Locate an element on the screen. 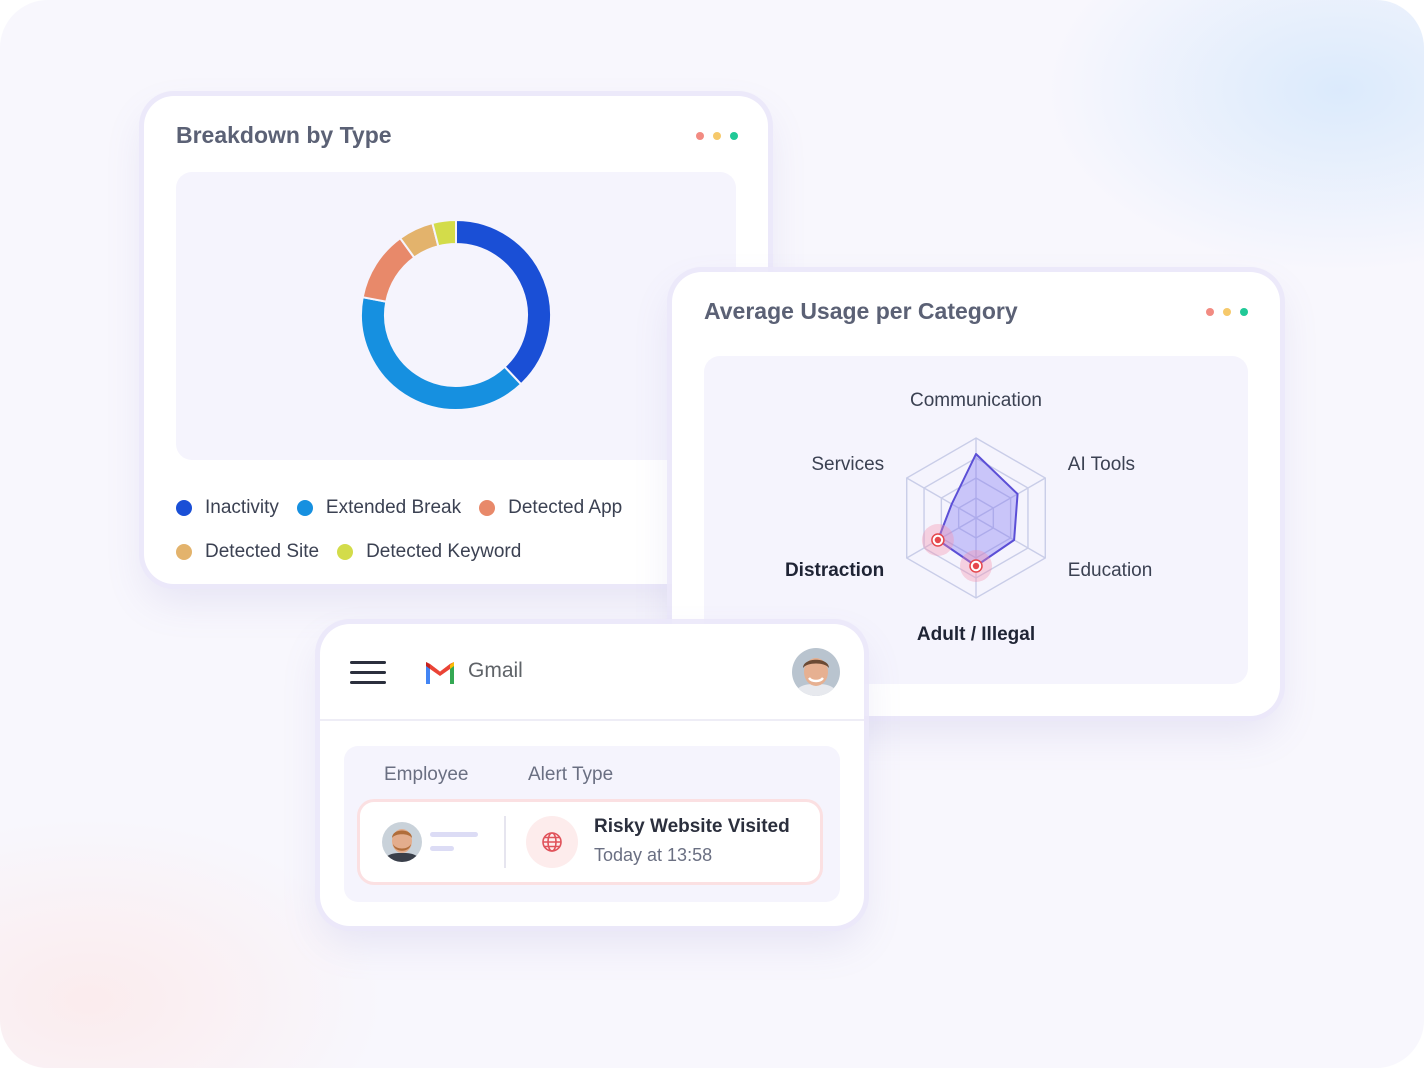 Image resolution: width=1424 pixels, height=1068 pixels. employee-avatar is located at coordinates (402, 842).